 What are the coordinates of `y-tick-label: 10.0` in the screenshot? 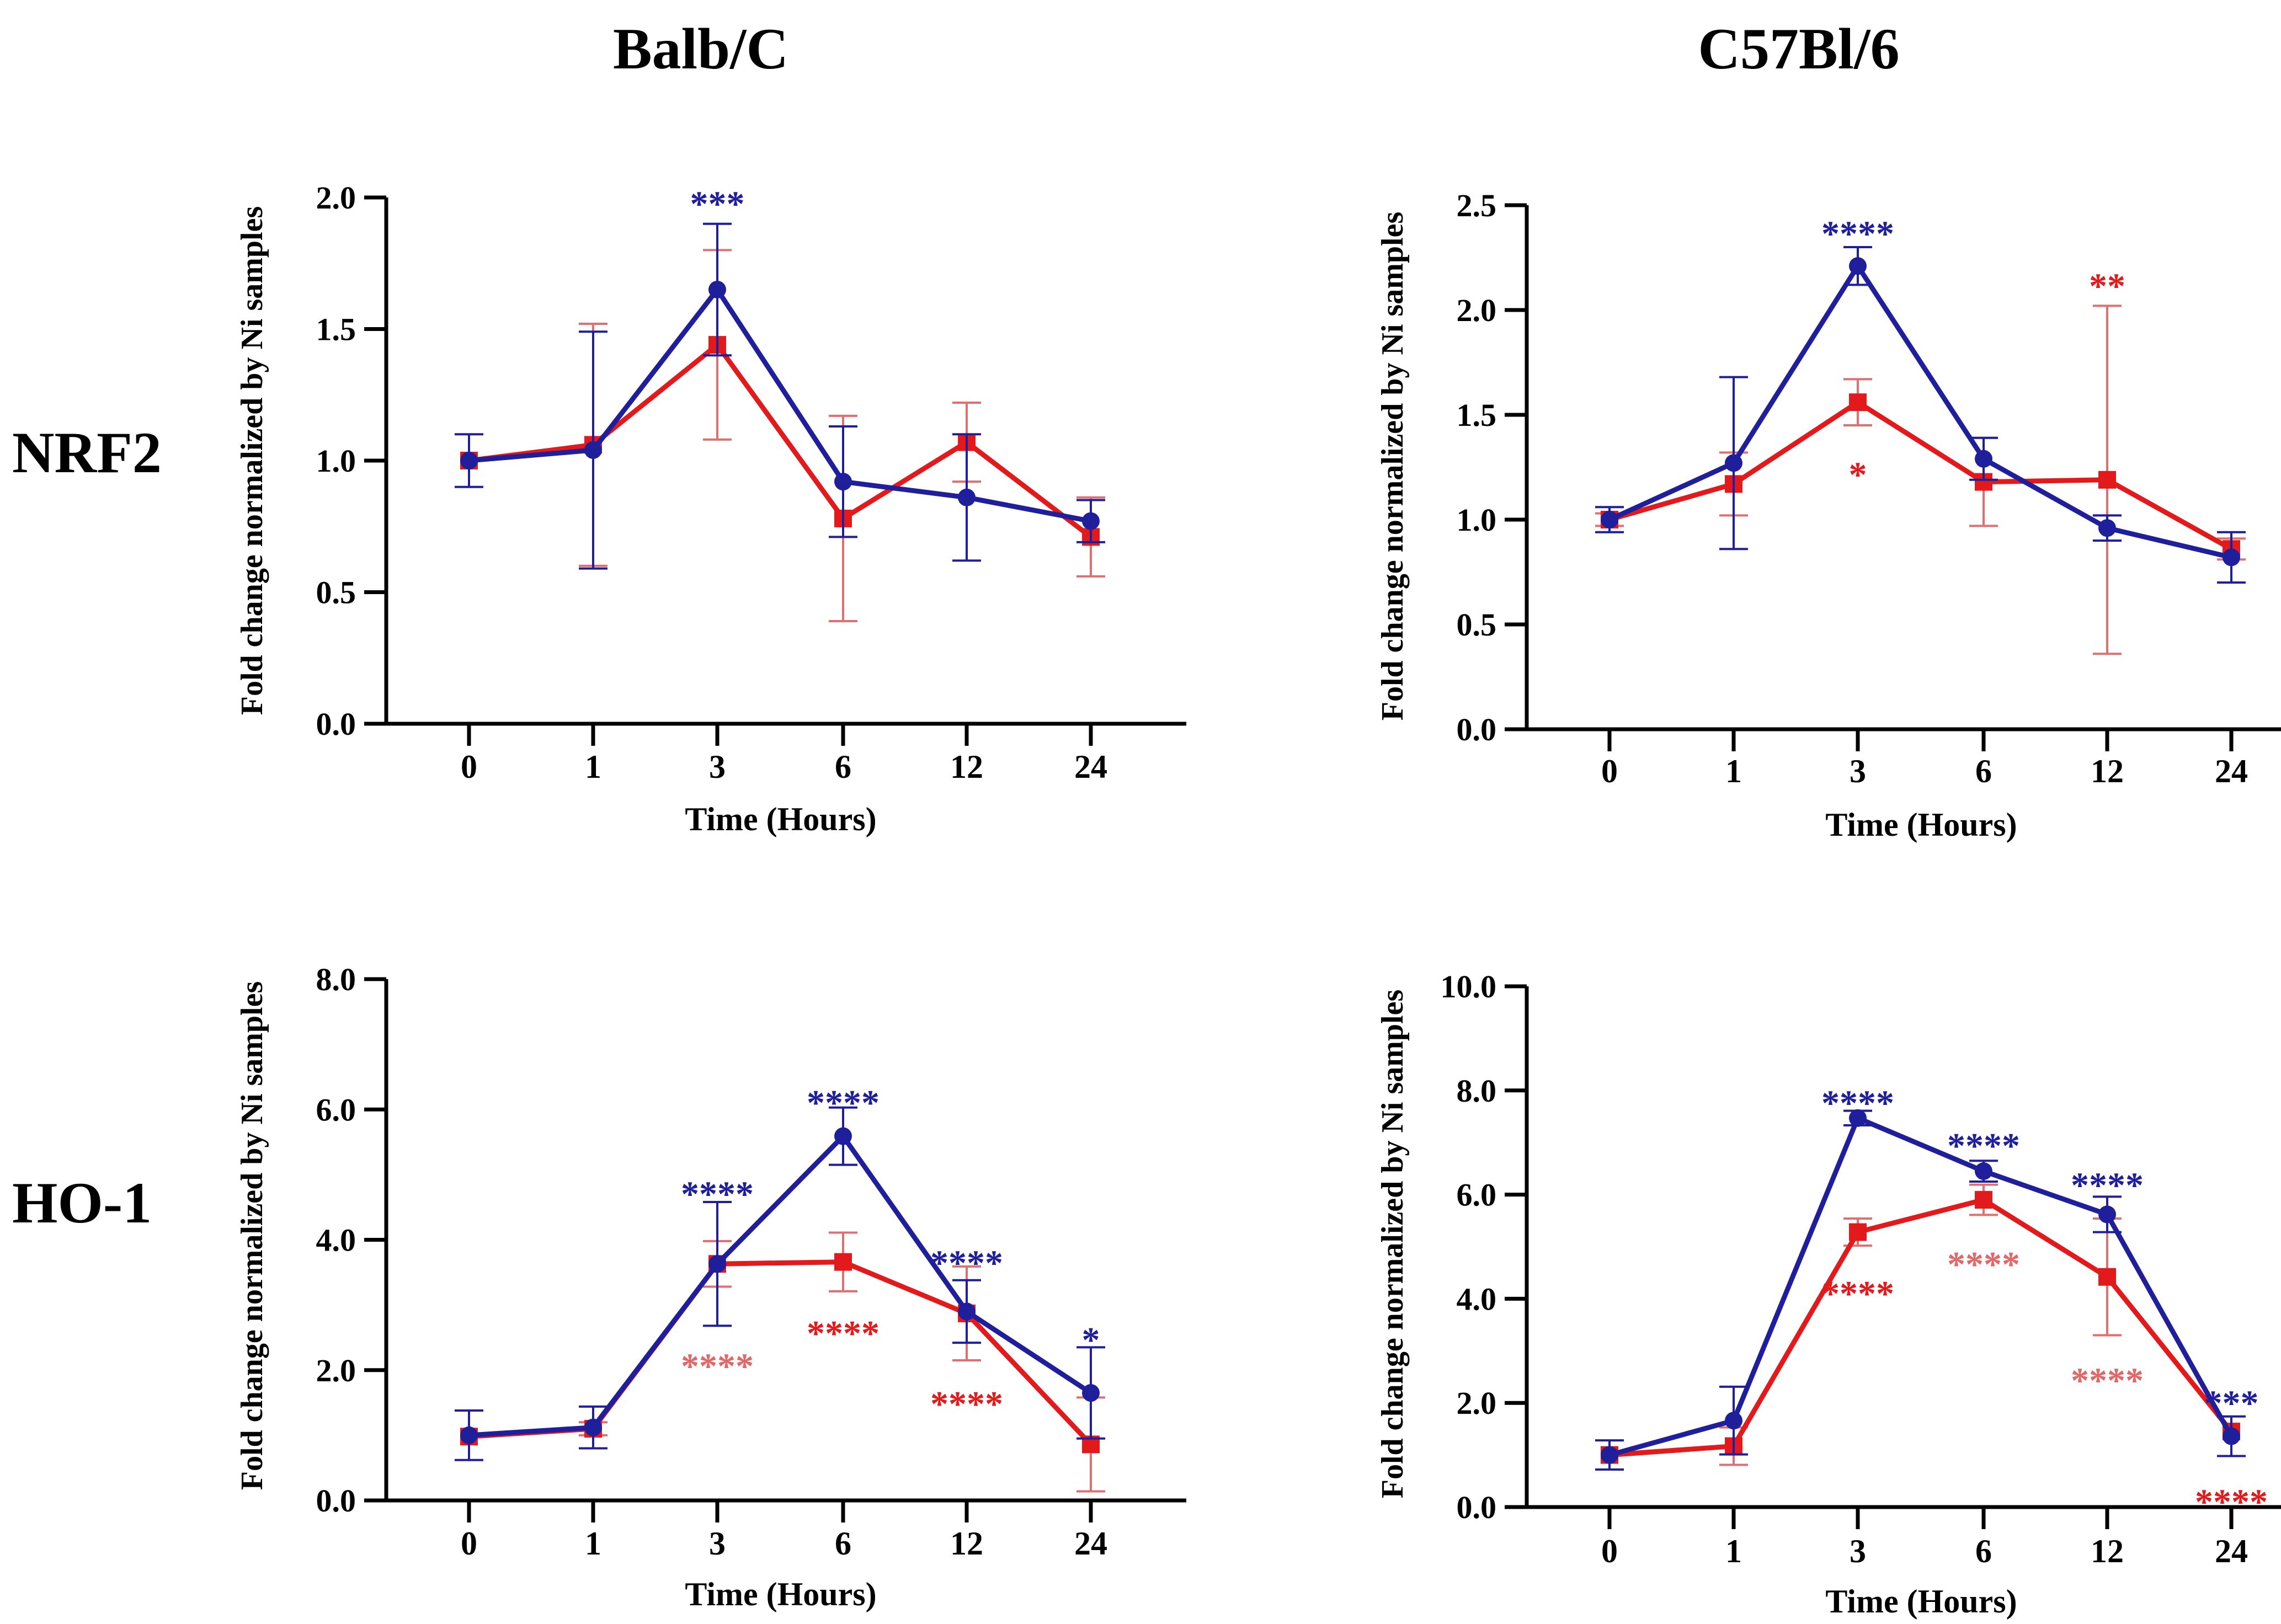 It's located at (1469, 987).